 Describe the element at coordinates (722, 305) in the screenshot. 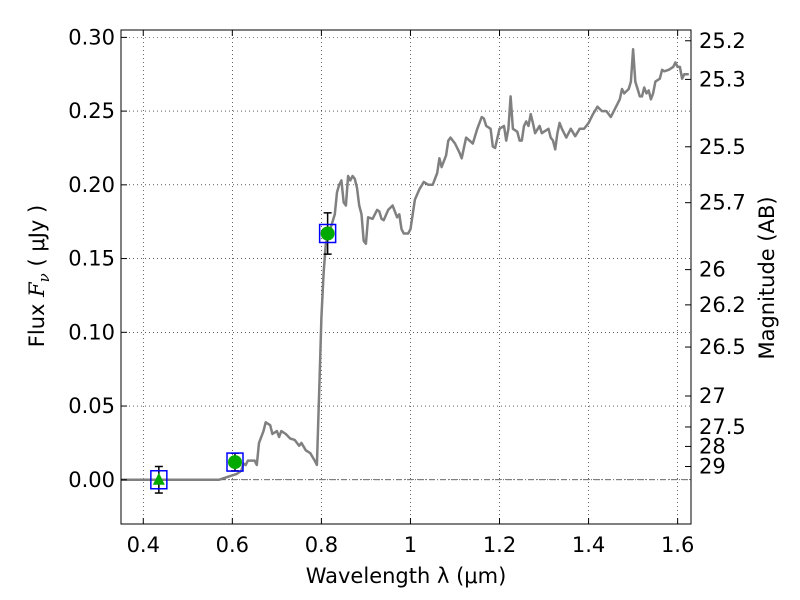

I see `y2-tick-label: 26.2` at that location.